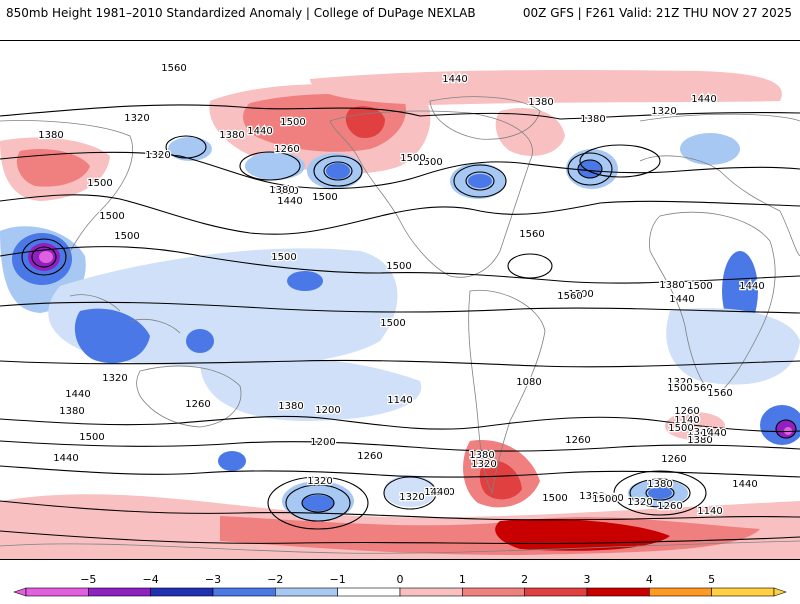 The image size is (800, 604). What do you see at coordinates (53, 167) in the screenshot?
I see `anomaly-pos-siberia-core` at bounding box center [53, 167].